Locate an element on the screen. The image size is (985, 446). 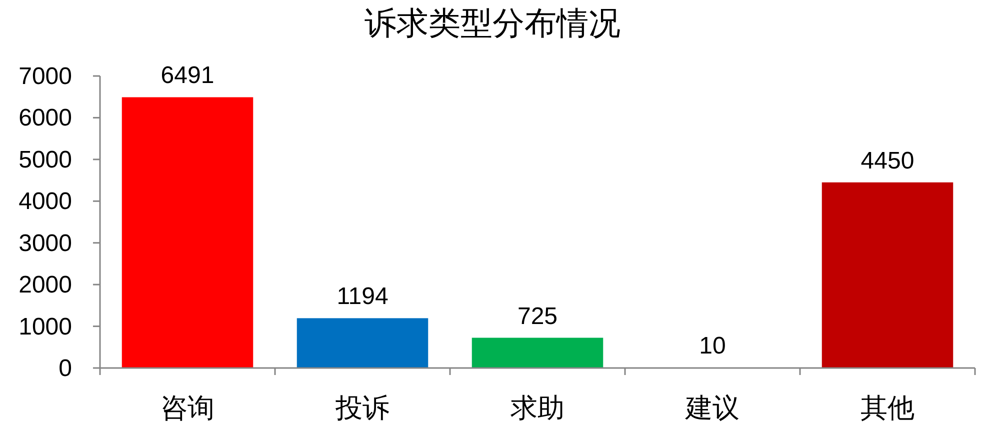
data-label: 725 is located at coordinates (537, 316).